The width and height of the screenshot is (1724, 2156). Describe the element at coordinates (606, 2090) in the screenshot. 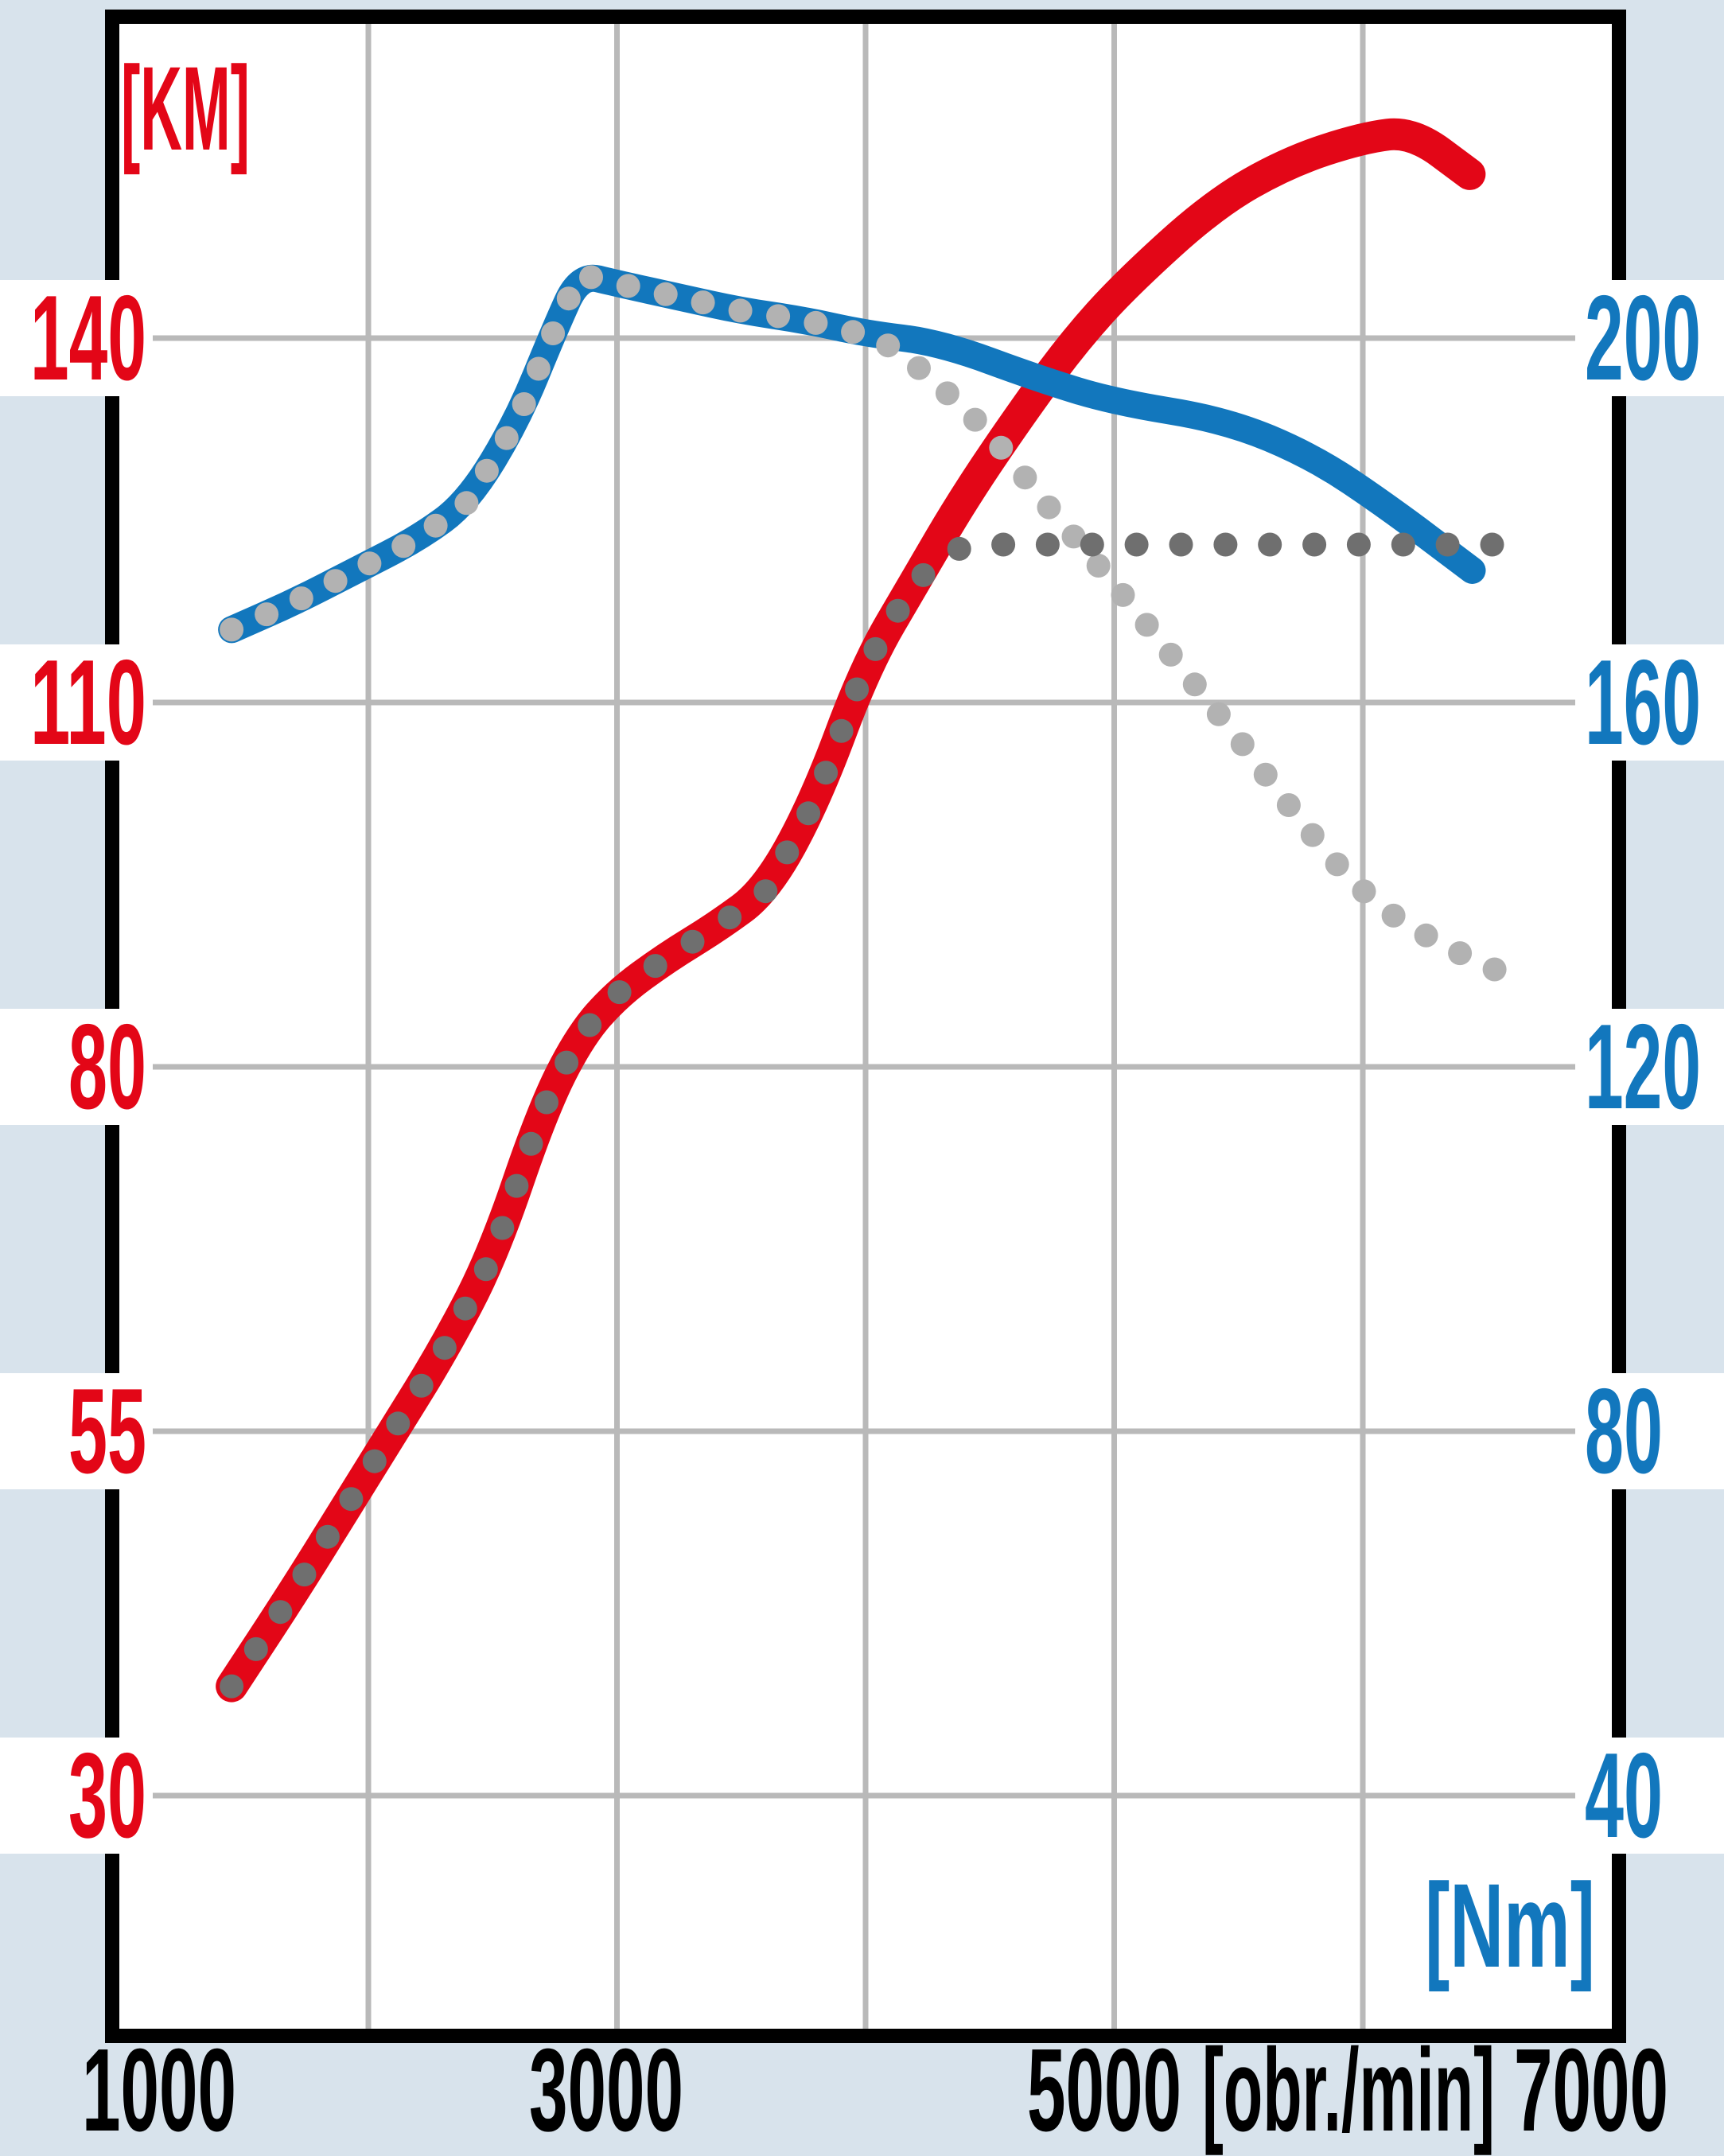

I see `x-tick-label: 3000` at that location.